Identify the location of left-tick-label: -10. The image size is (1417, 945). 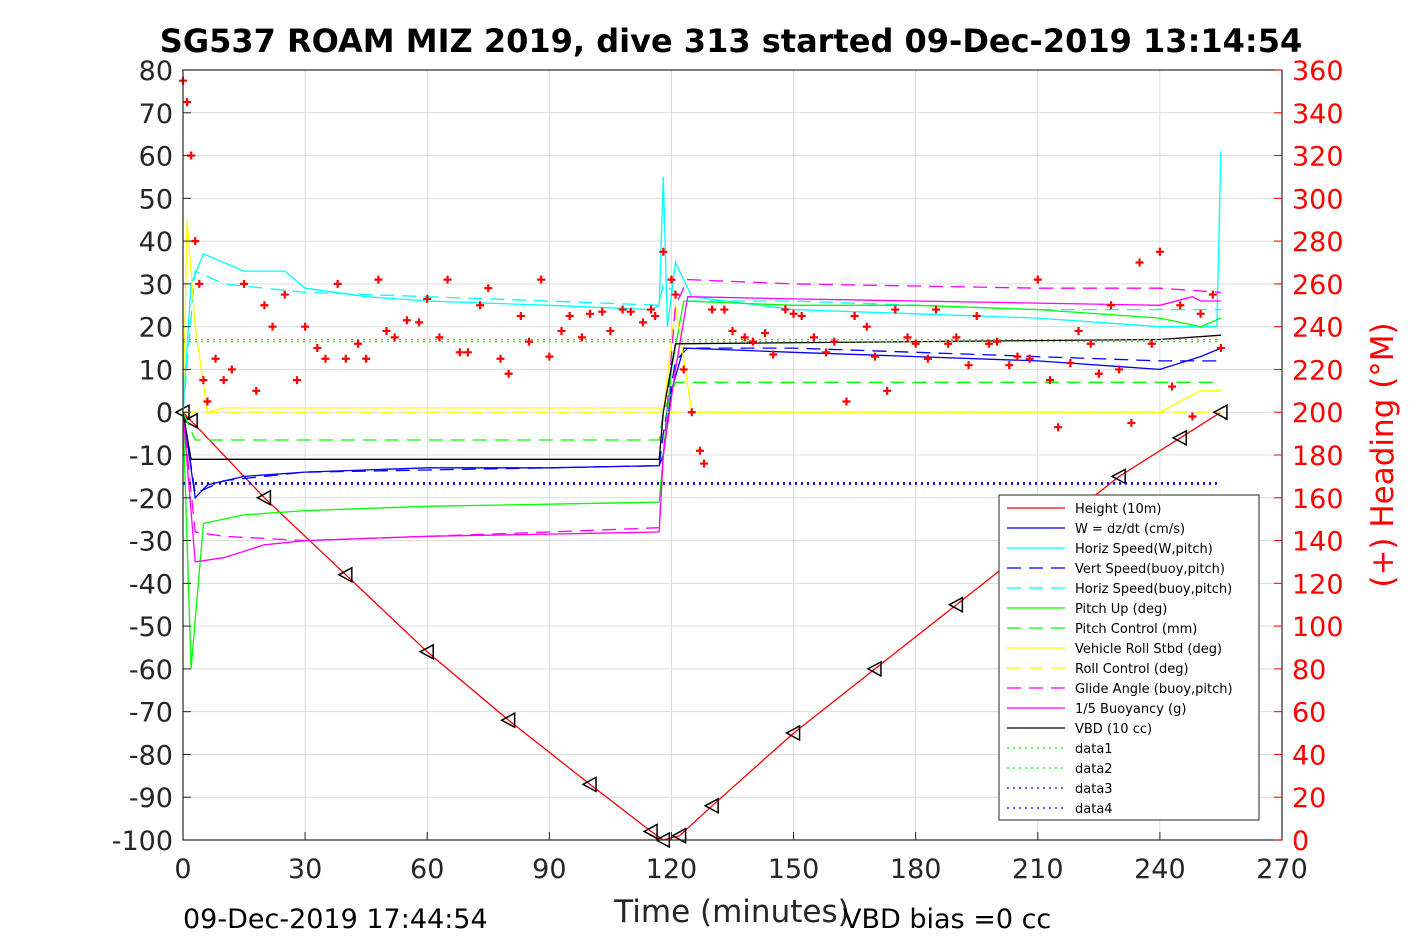
(151, 456).